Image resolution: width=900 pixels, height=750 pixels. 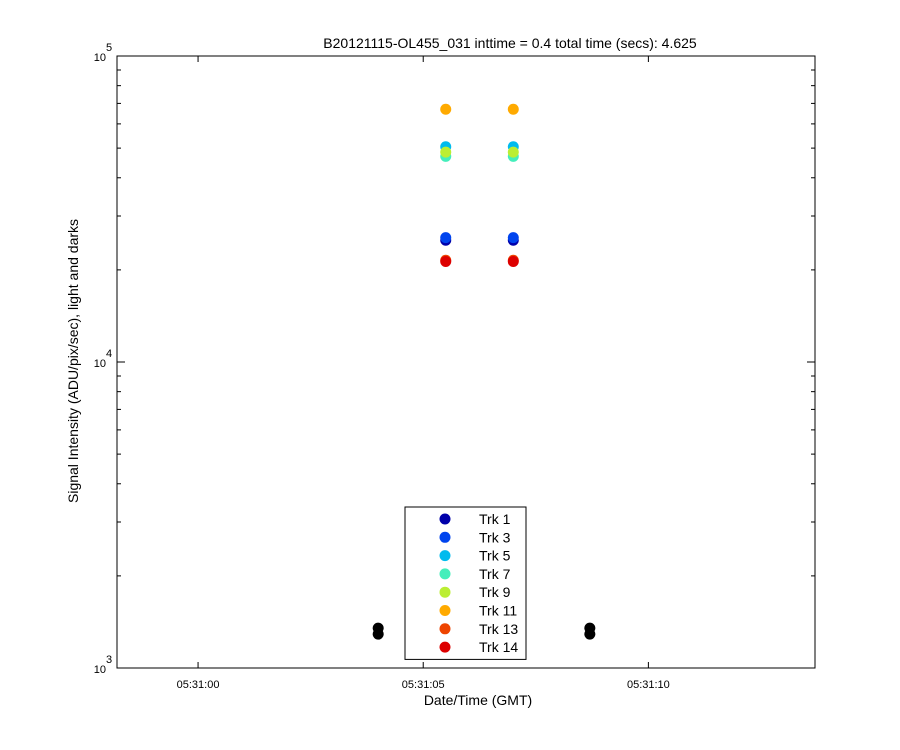 What do you see at coordinates (495, 519) in the screenshot?
I see `legend-label: Trk 1` at bounding box center [495, 519].